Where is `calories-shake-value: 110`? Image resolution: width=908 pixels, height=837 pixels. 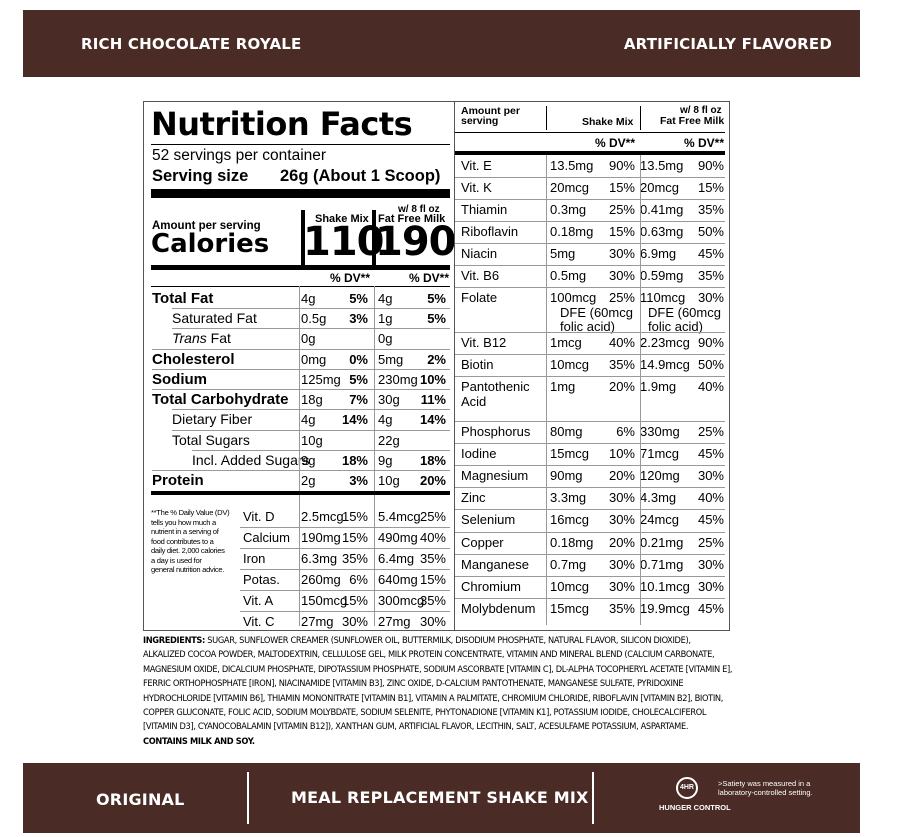 calories-shake-value: 110 is located at coordinates (343, 242).